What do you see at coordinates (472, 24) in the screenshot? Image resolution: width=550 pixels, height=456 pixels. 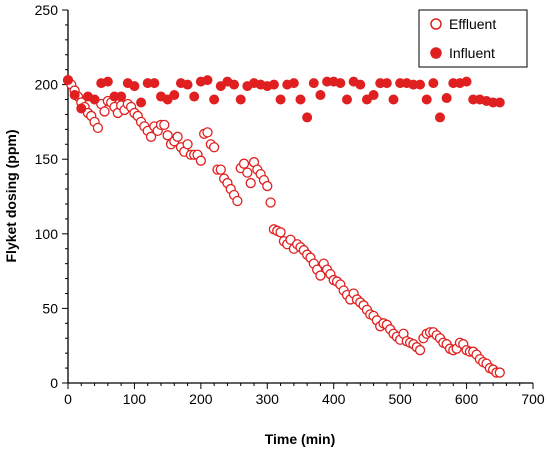 I see `legend-effluent-label: Effluent` at bounding box center [472, 24].